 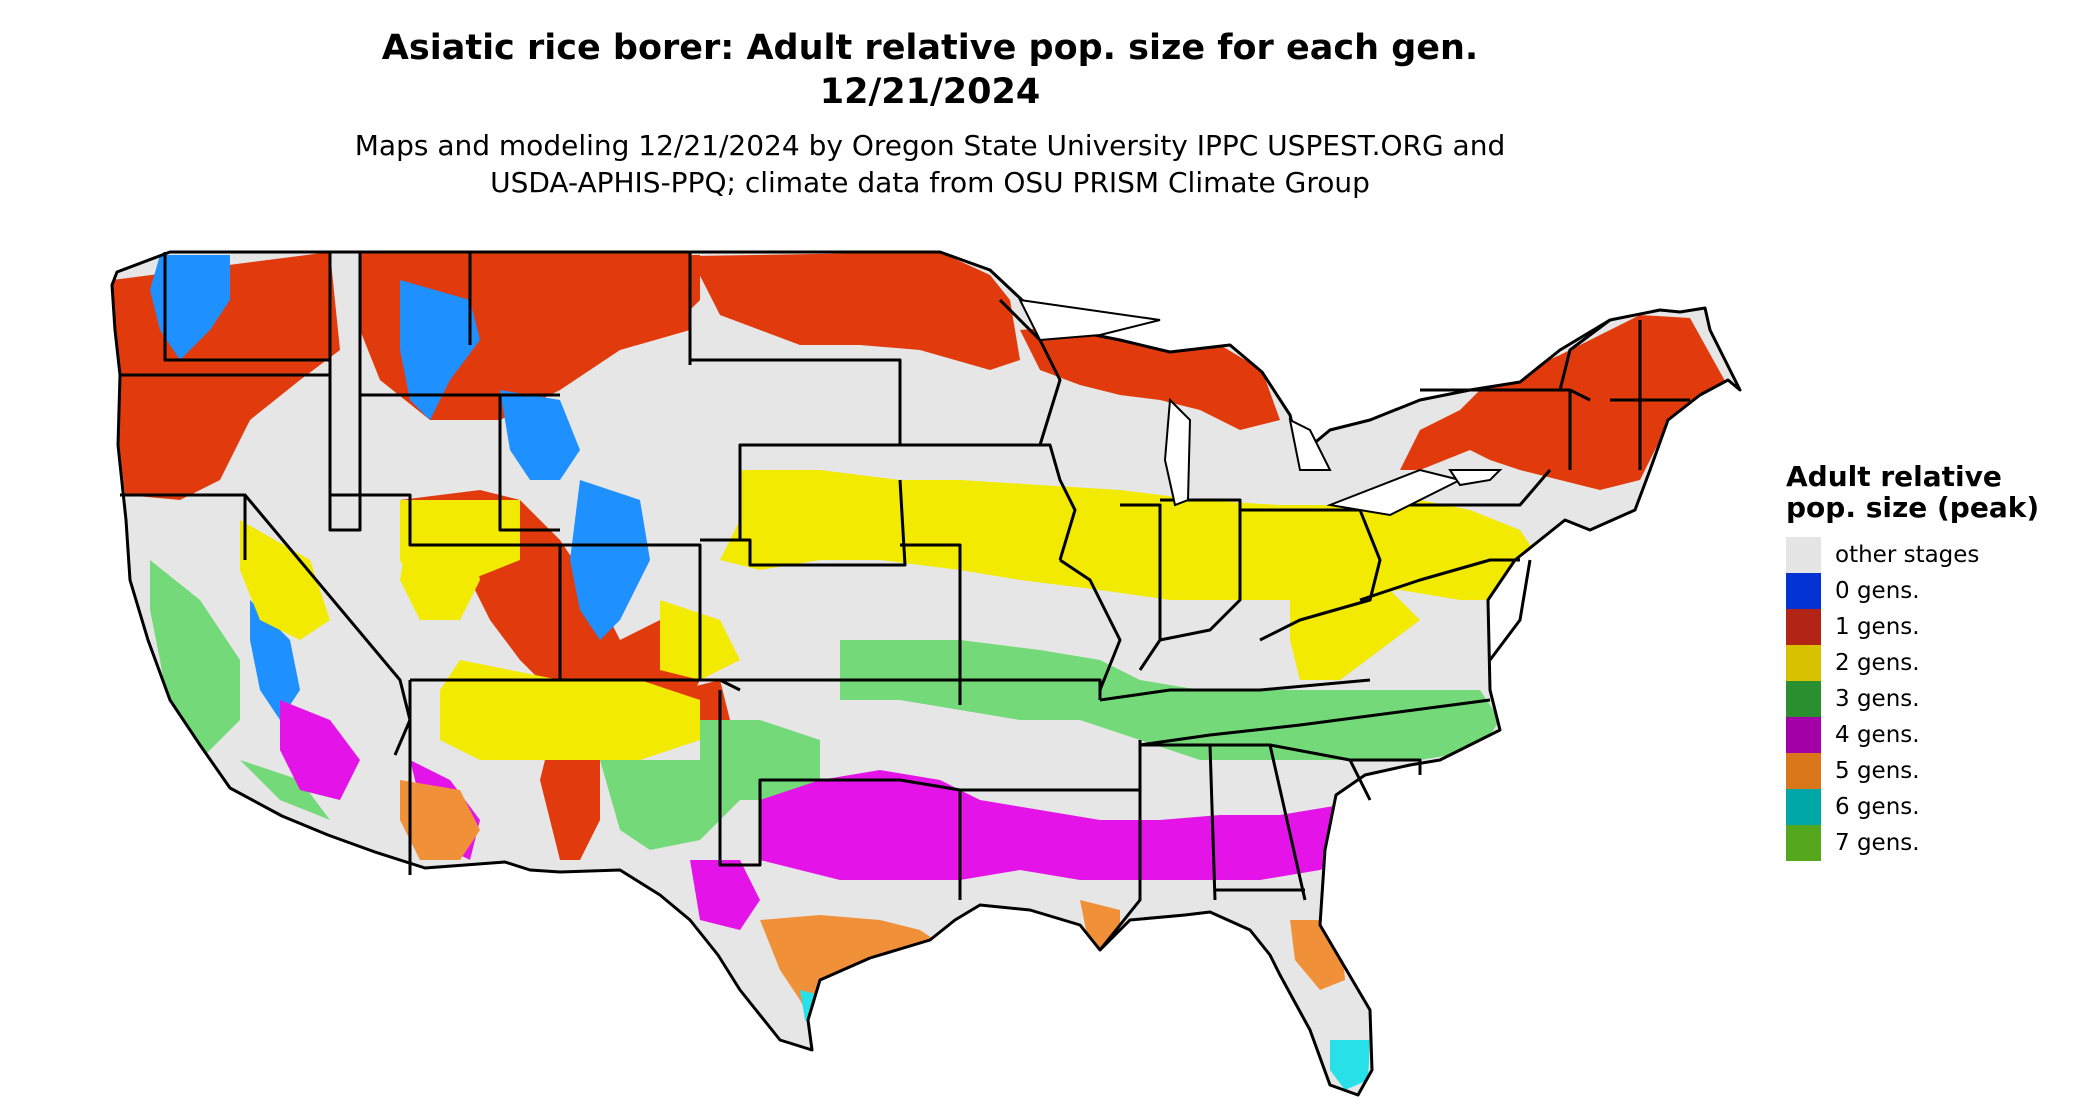 I want to click on region-0-gens, so click(x=400, y=487).